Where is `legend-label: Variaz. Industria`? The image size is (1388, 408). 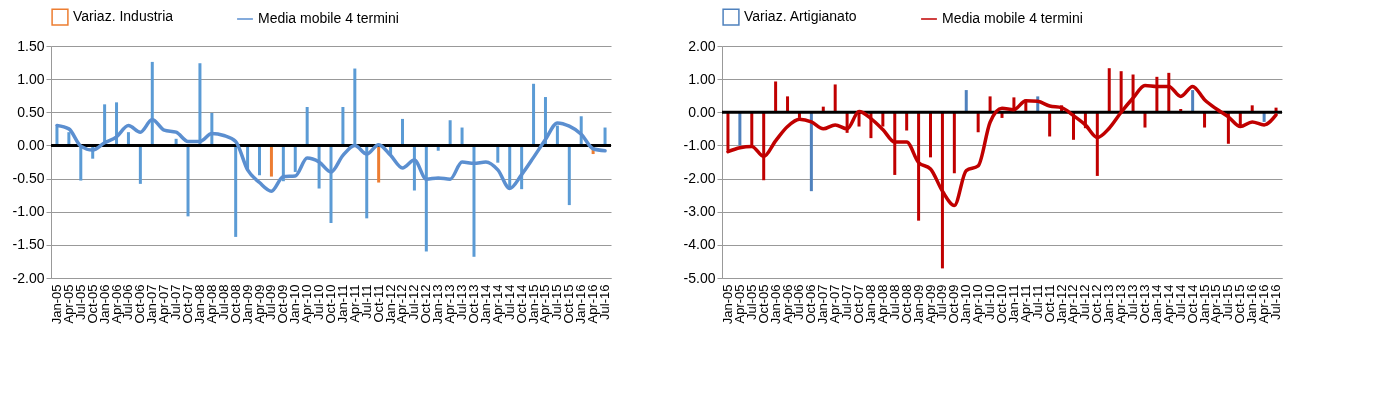
legend-label: Variaz. Industria is located at coordinates (123, 16).